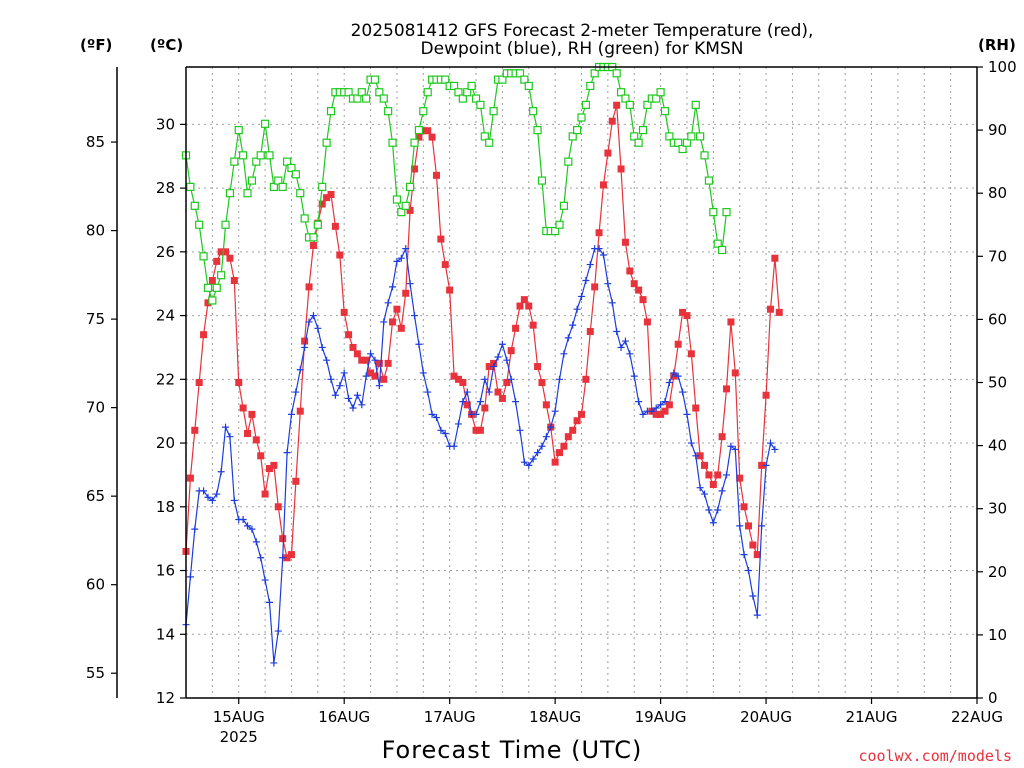 Image resolution: width=1024 pixels, height=768 pixels. I want to click on fahrenheit-tick-label: 85, so click(95, 142).